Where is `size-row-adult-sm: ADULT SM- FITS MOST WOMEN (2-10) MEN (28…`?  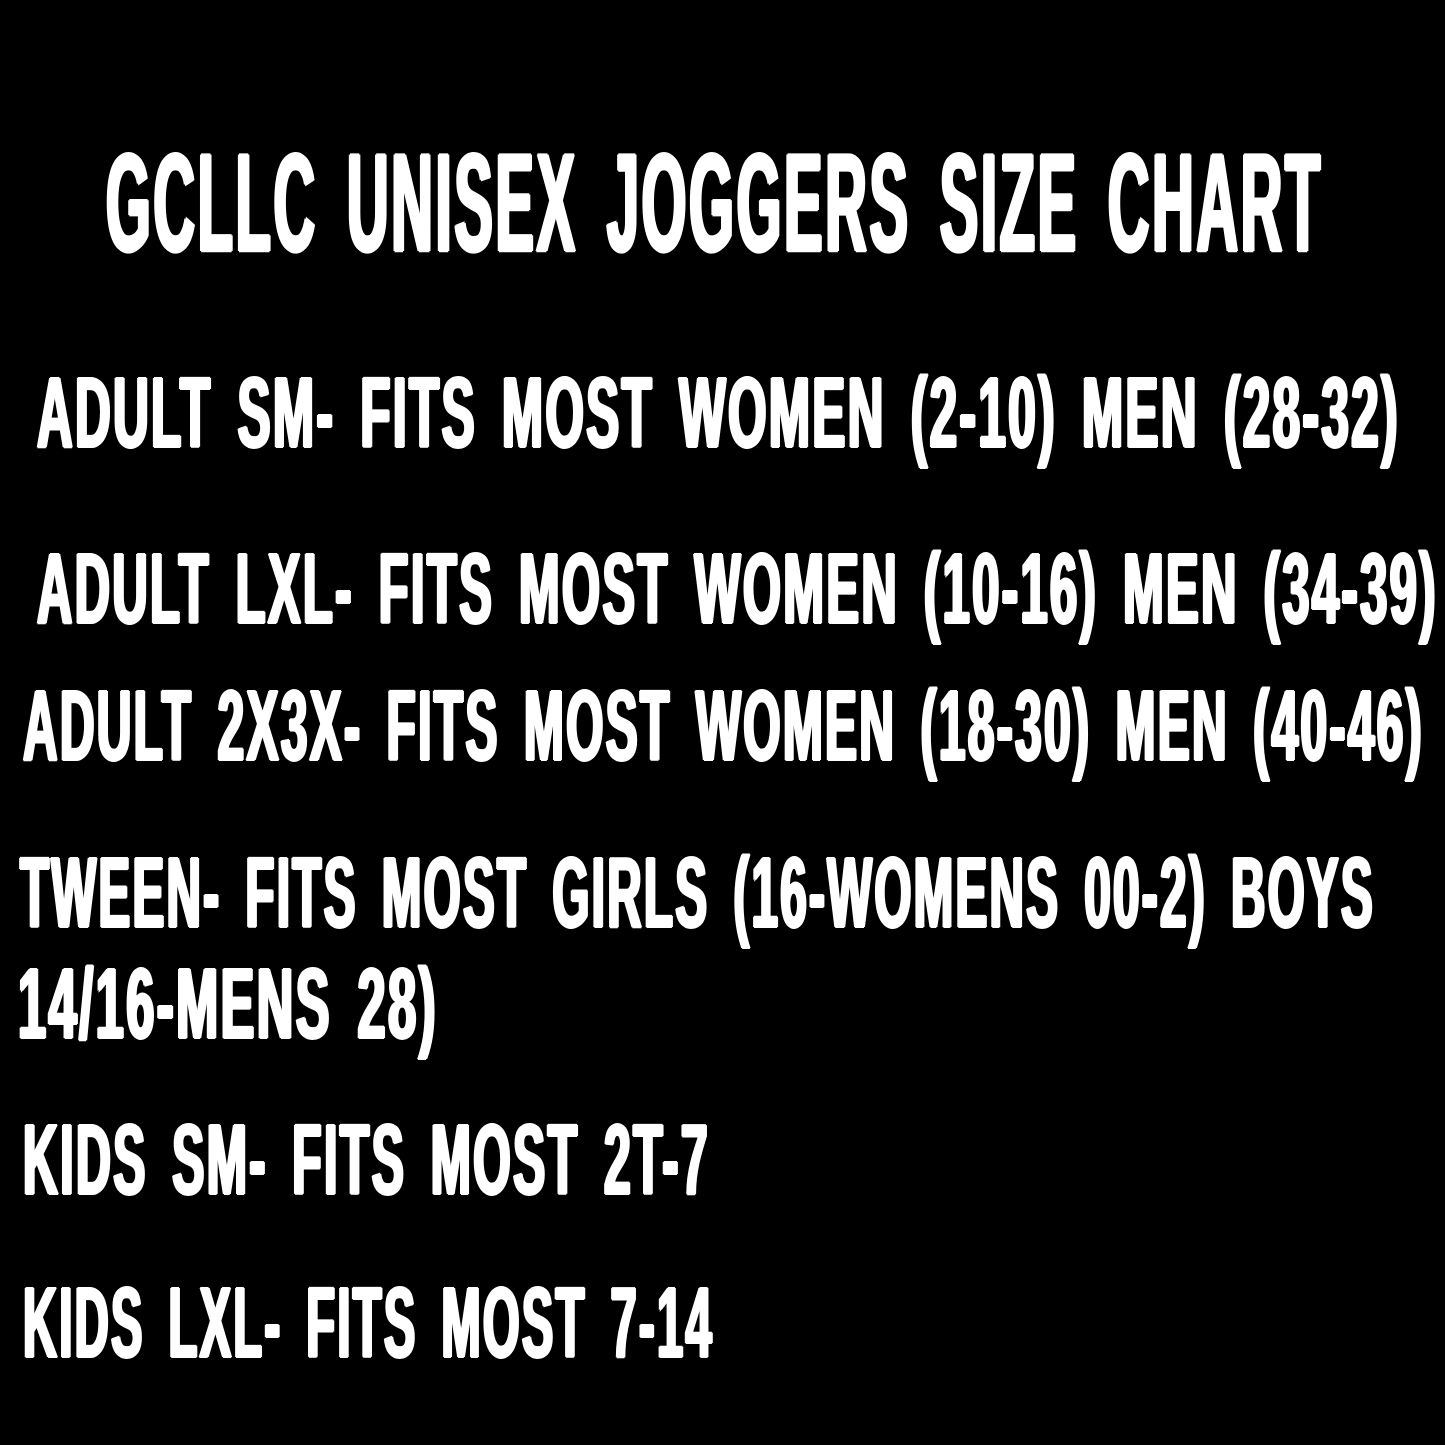
size-row-adult-sm: ADULT SM- FITS MOST WOMEN (2-10) MEN (28… is located at coordinates (718, 413).